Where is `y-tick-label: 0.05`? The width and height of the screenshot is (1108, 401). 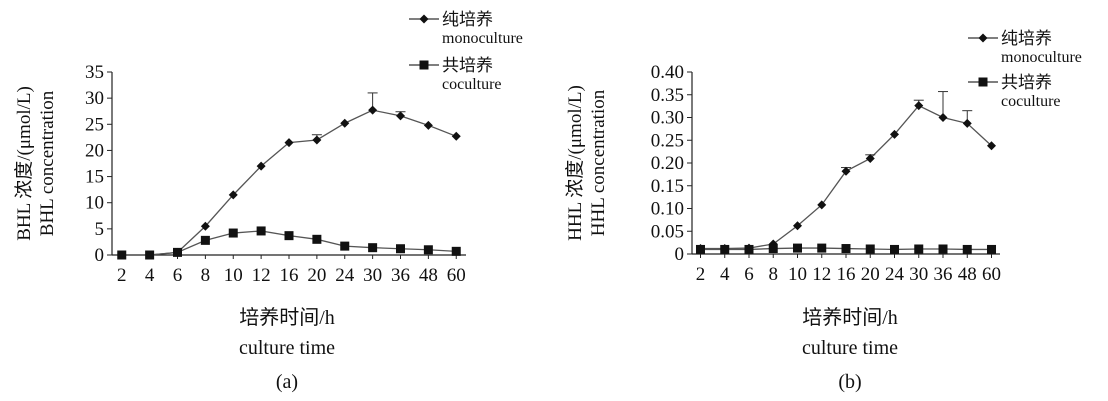
y-tick-label: 0.05 is located at coordinates (667, 231).